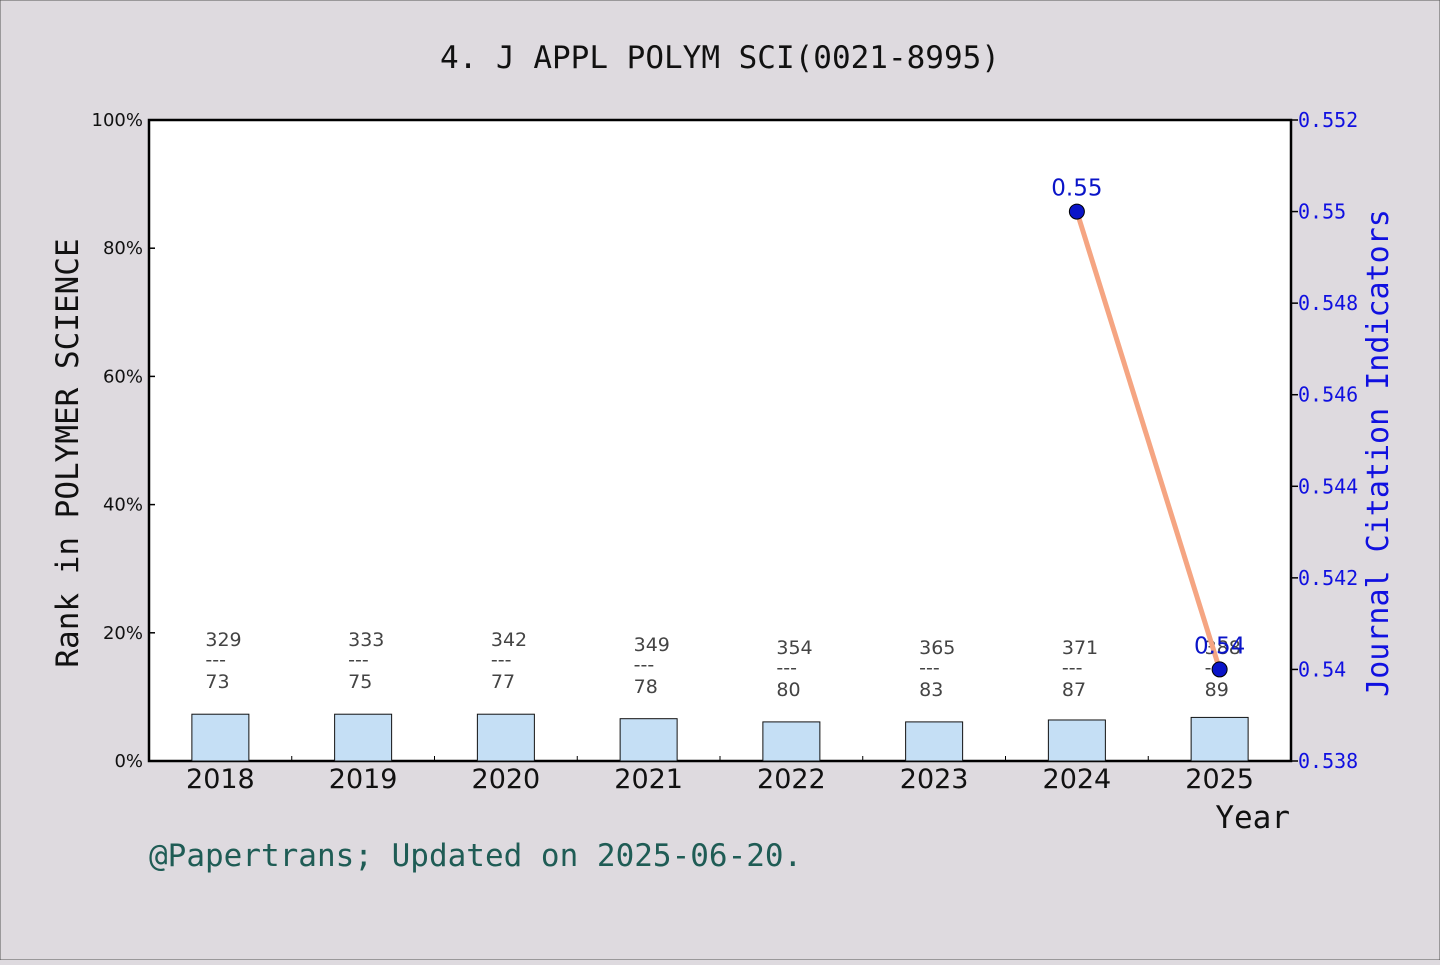  Describe the element at coordinates (475, 856) in the screenshot. I see `footer-credit: @Papertrans; Updated on 2025-06-20.` at that location.